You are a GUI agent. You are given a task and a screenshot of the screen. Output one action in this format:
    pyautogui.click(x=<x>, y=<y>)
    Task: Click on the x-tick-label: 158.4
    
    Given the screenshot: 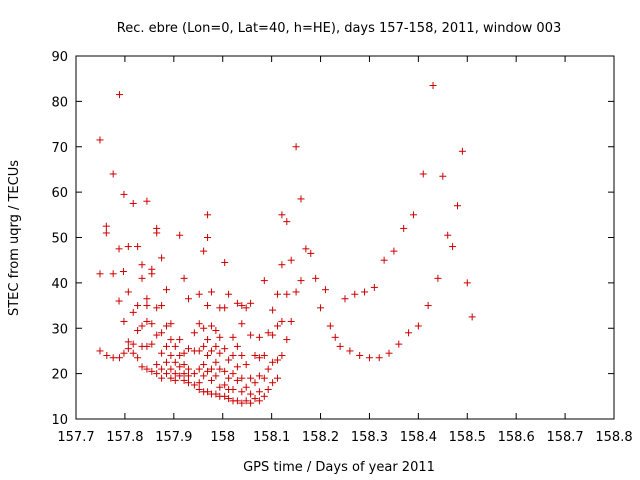 What is the action you would take?
    pyautogui.click(x=418, y=437)
    